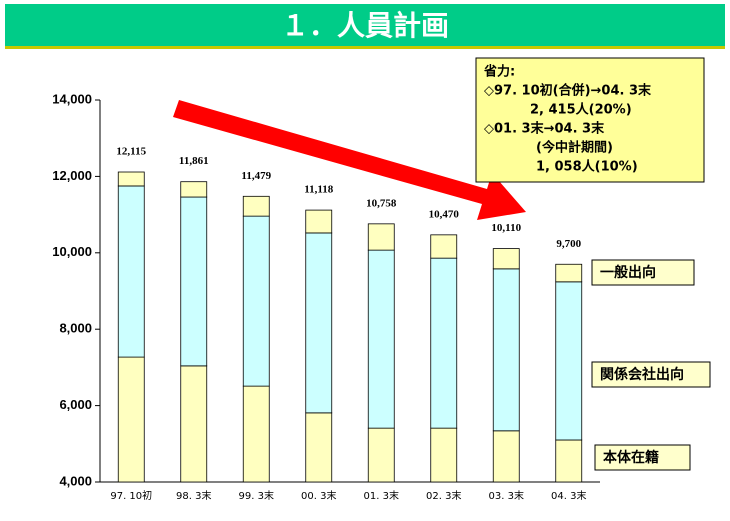 Image resolution: width=730 pixels, height=521 pixels. I want to click on chart-title: １．人員計画, so click(365, 25).